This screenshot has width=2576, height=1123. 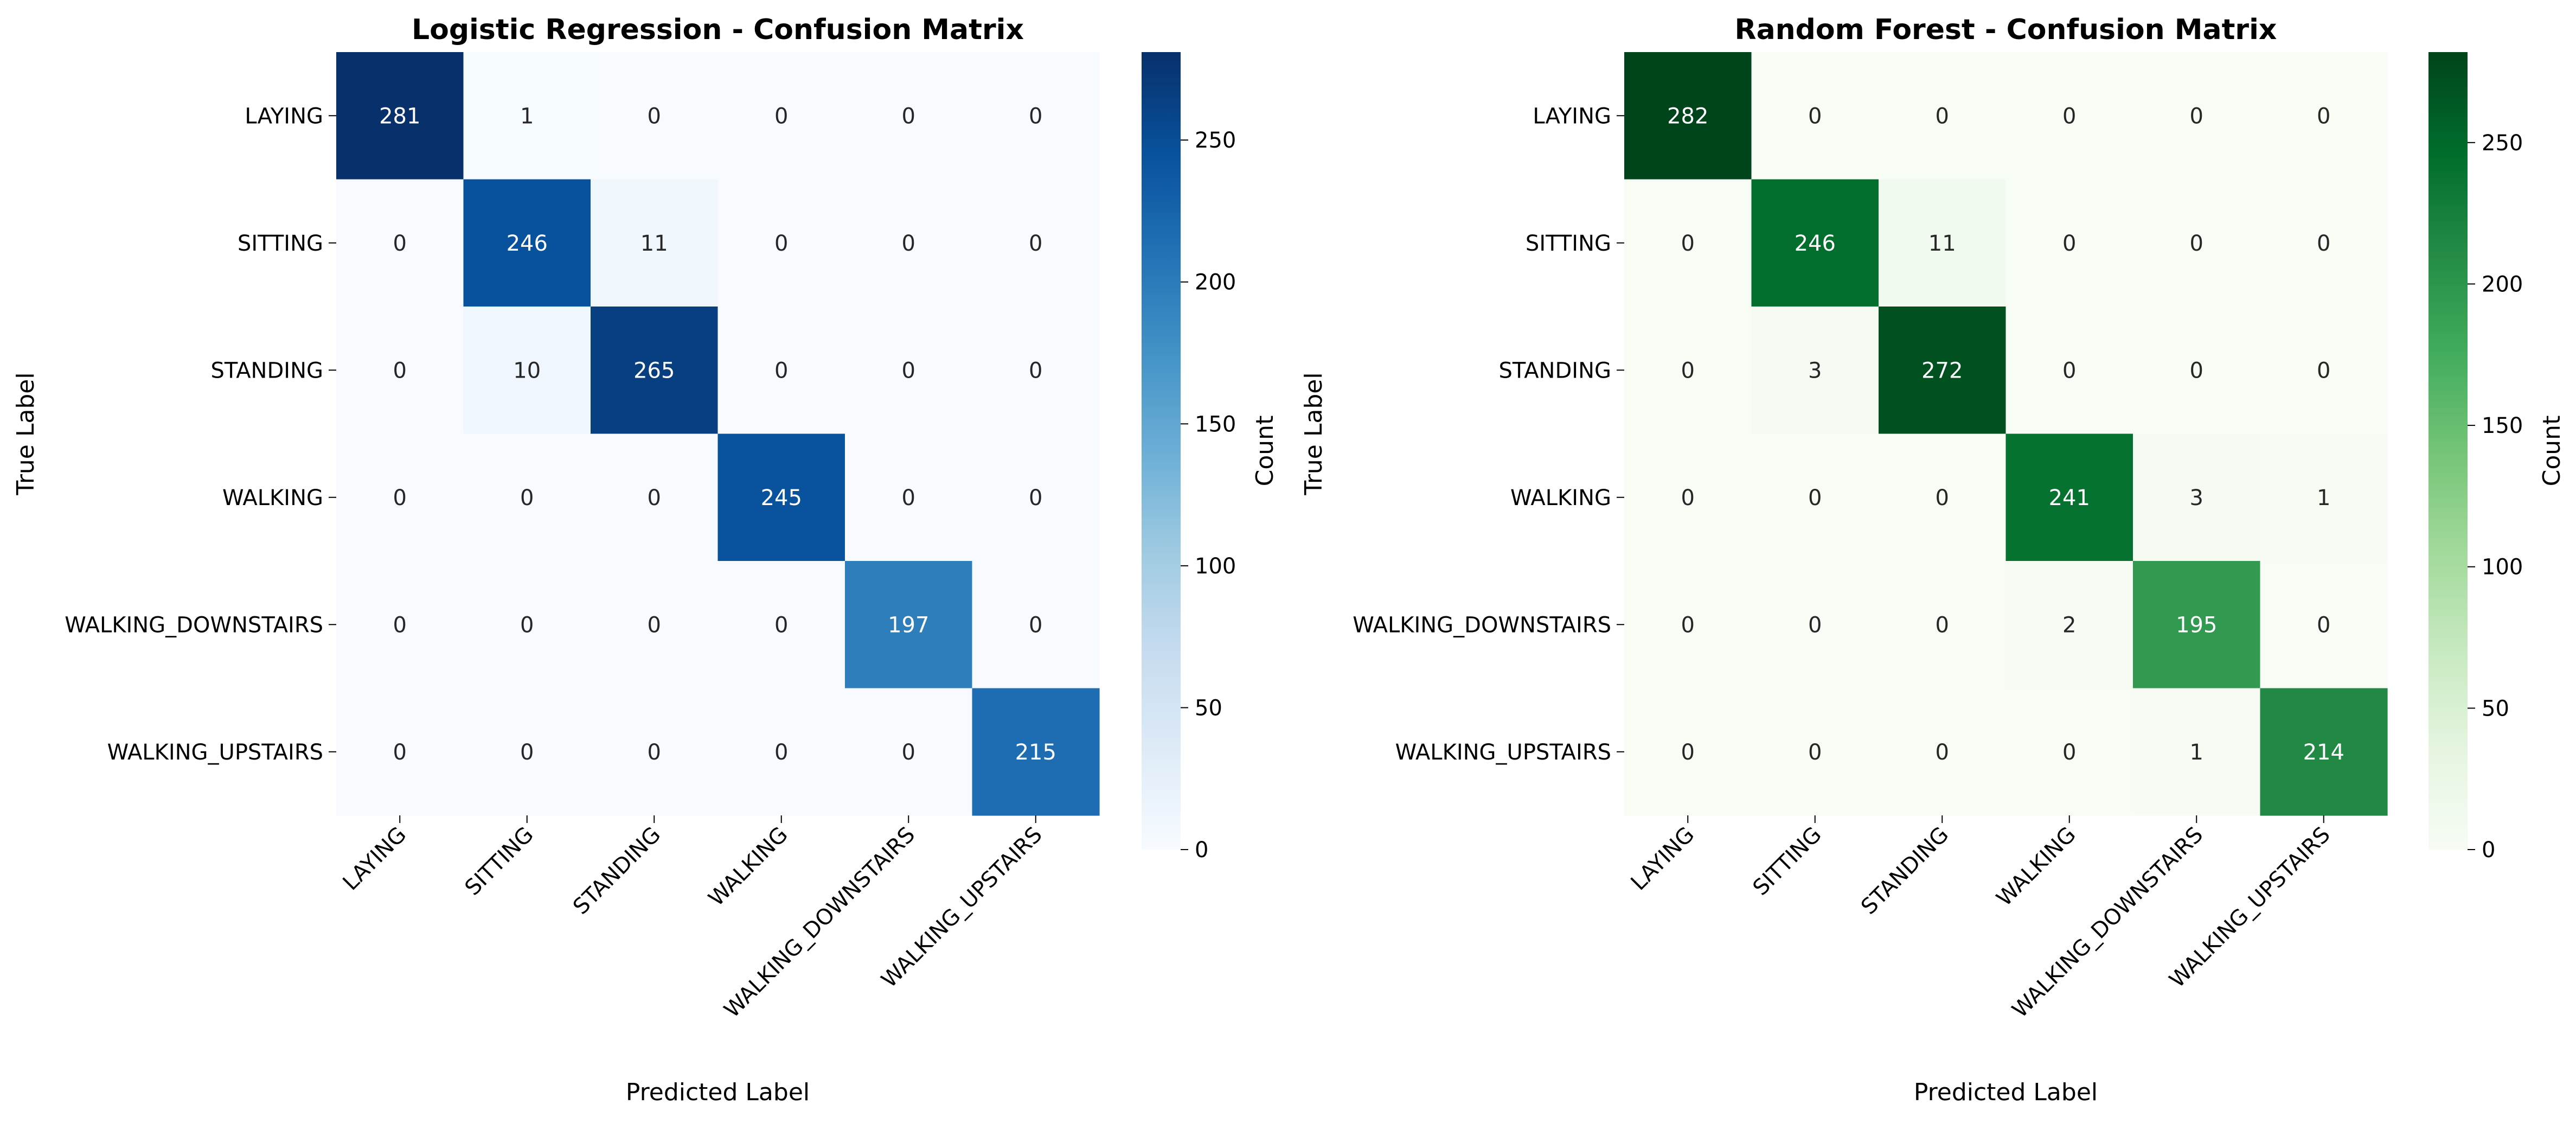 I want to click on colorbar-tick-label: 100, so click(x=1216, y=566).